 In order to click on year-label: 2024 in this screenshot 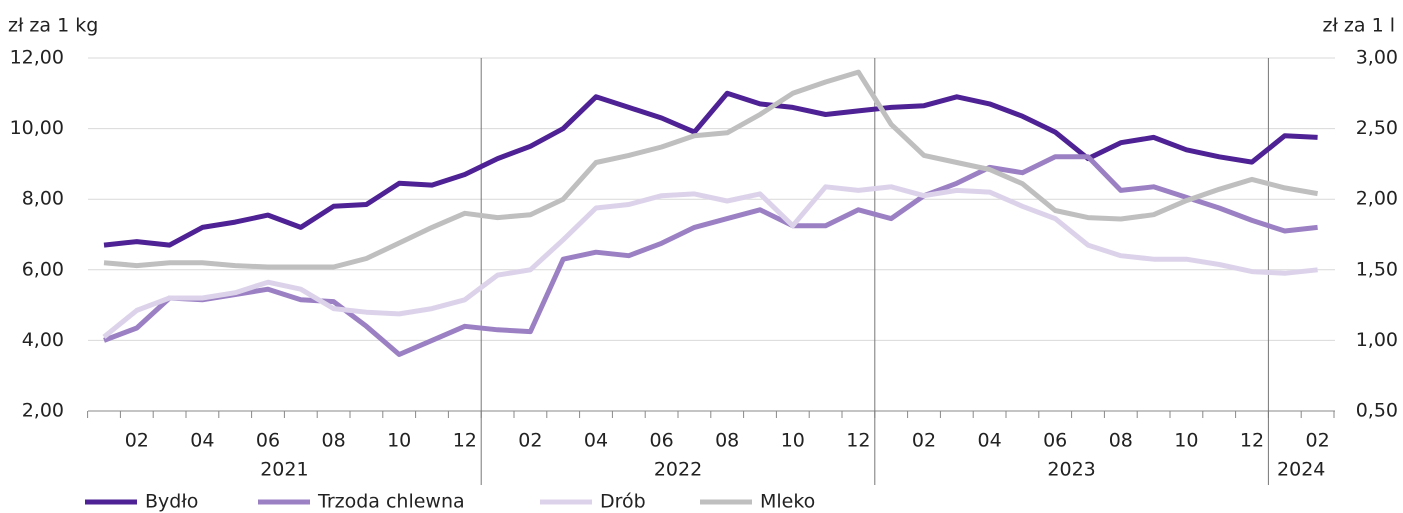, I will do `click(1301, 470)`.